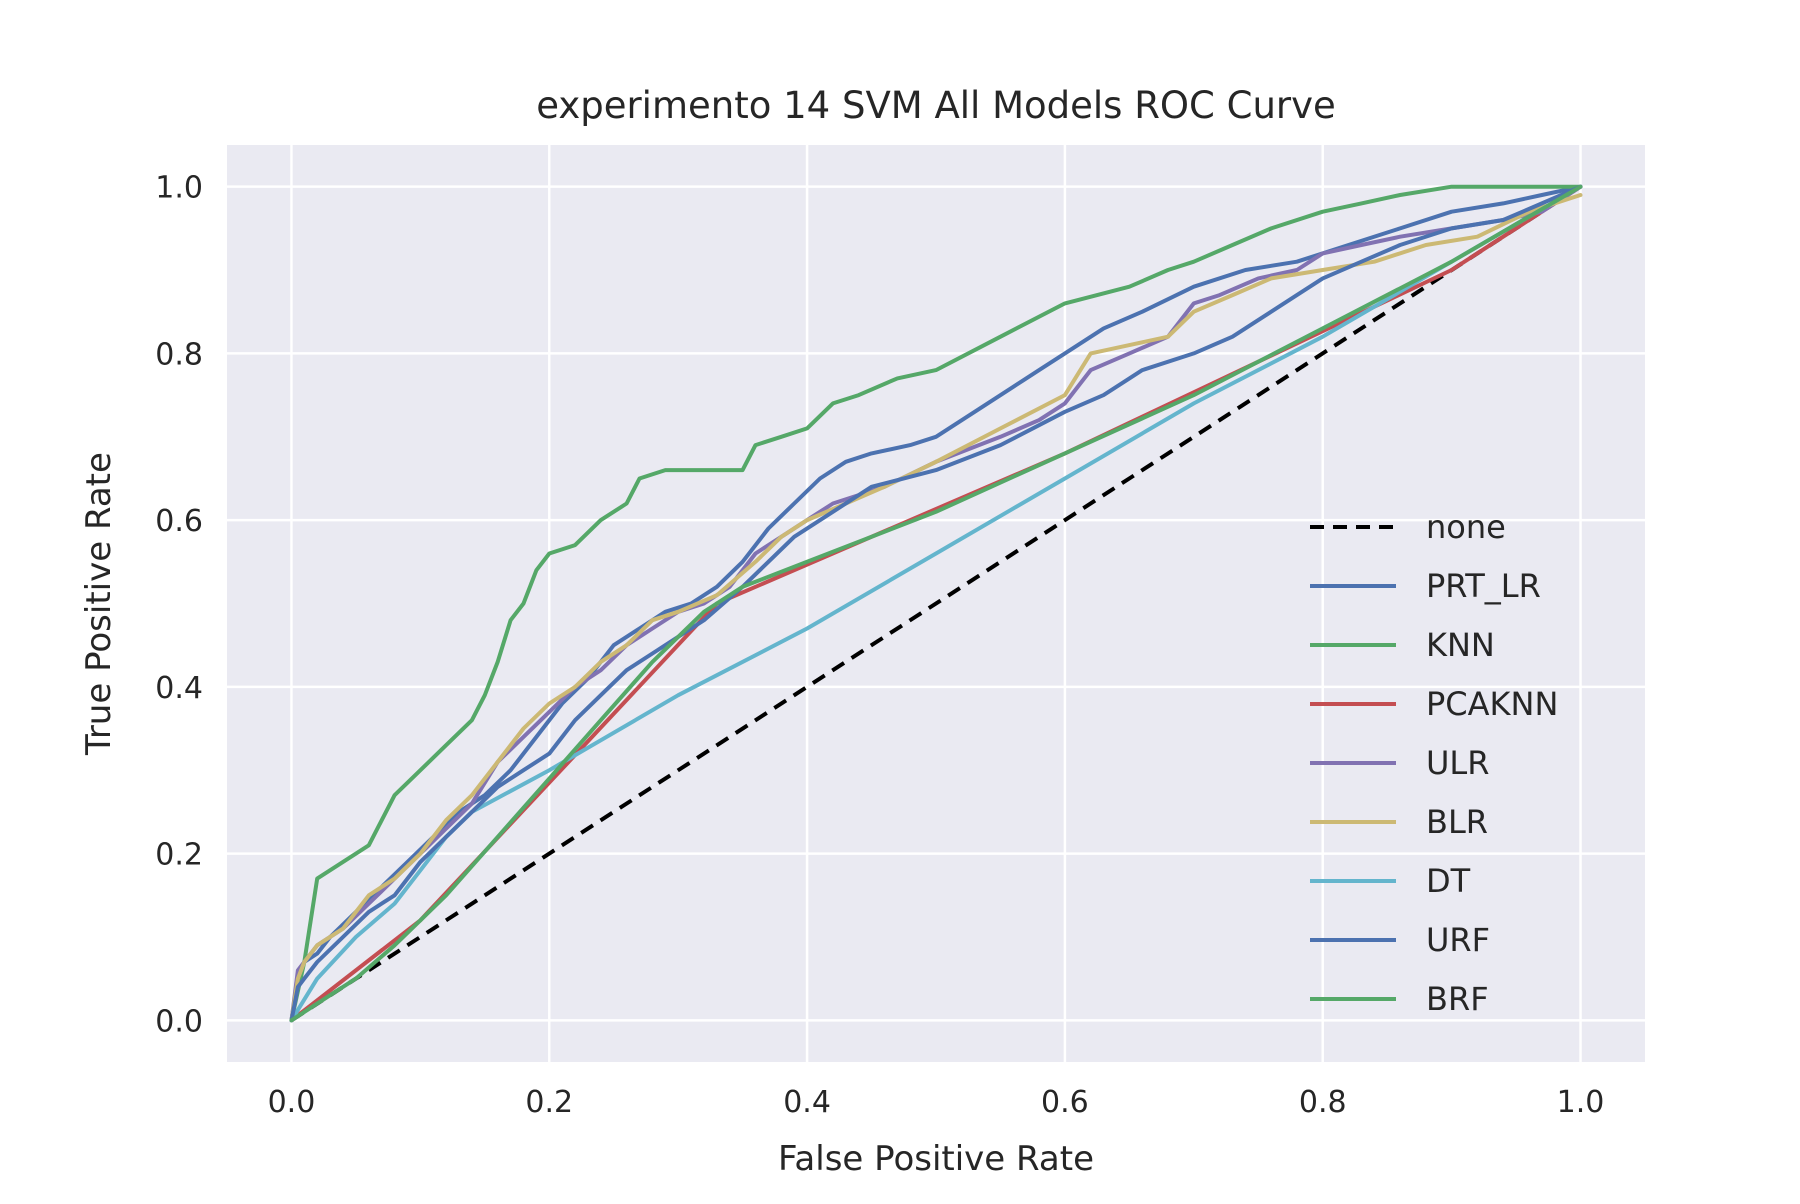  Describe the element at coordinates (1399, 822) in the screenshot. I see `legend-item: BLR` at that location.